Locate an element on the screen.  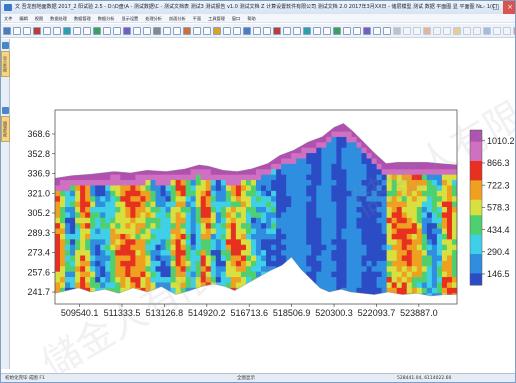
menu-item-1: 编辑 is located at coordinates (23, 18).